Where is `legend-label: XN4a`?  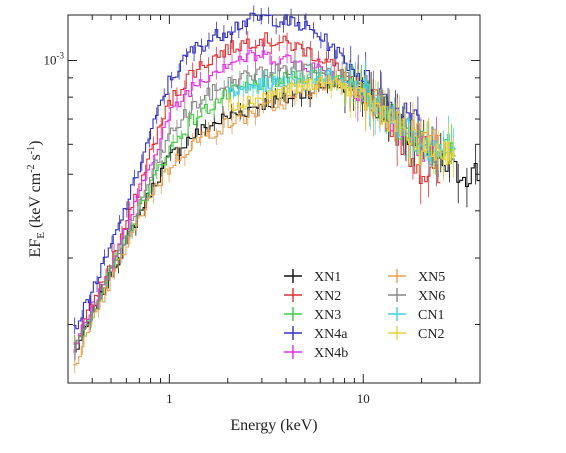
legend-label: XN4a is located at coordinates (331, 334).